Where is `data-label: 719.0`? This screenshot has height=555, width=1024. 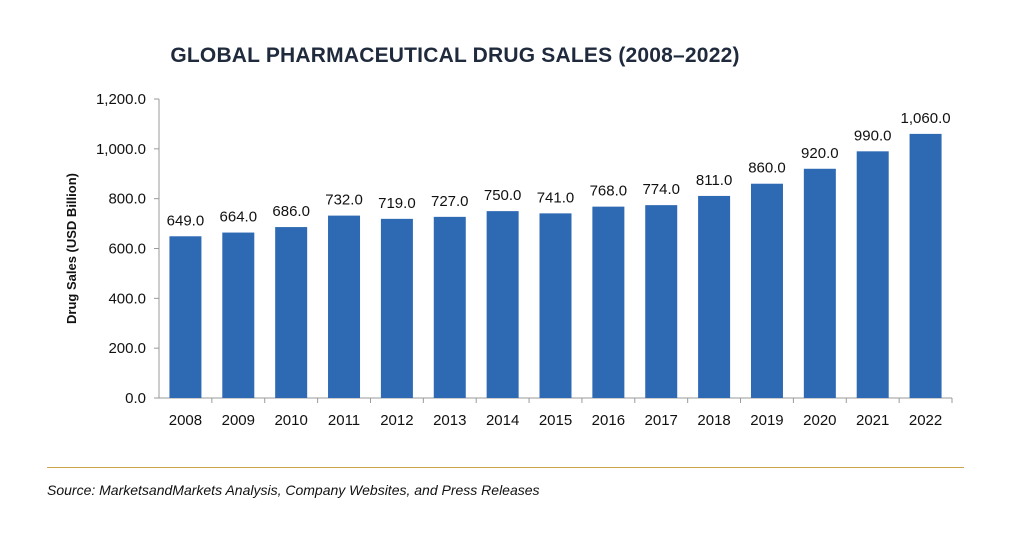
data-label: 719.0 is located at coordinates (397, 203).